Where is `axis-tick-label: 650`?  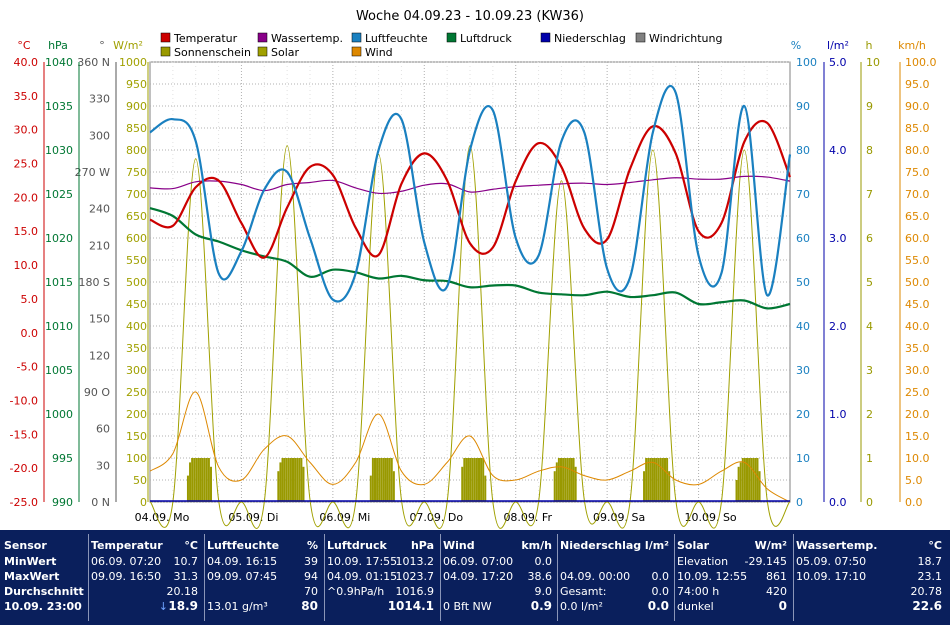 axis-tick-label: 650 is located at coordinates (136, 216).